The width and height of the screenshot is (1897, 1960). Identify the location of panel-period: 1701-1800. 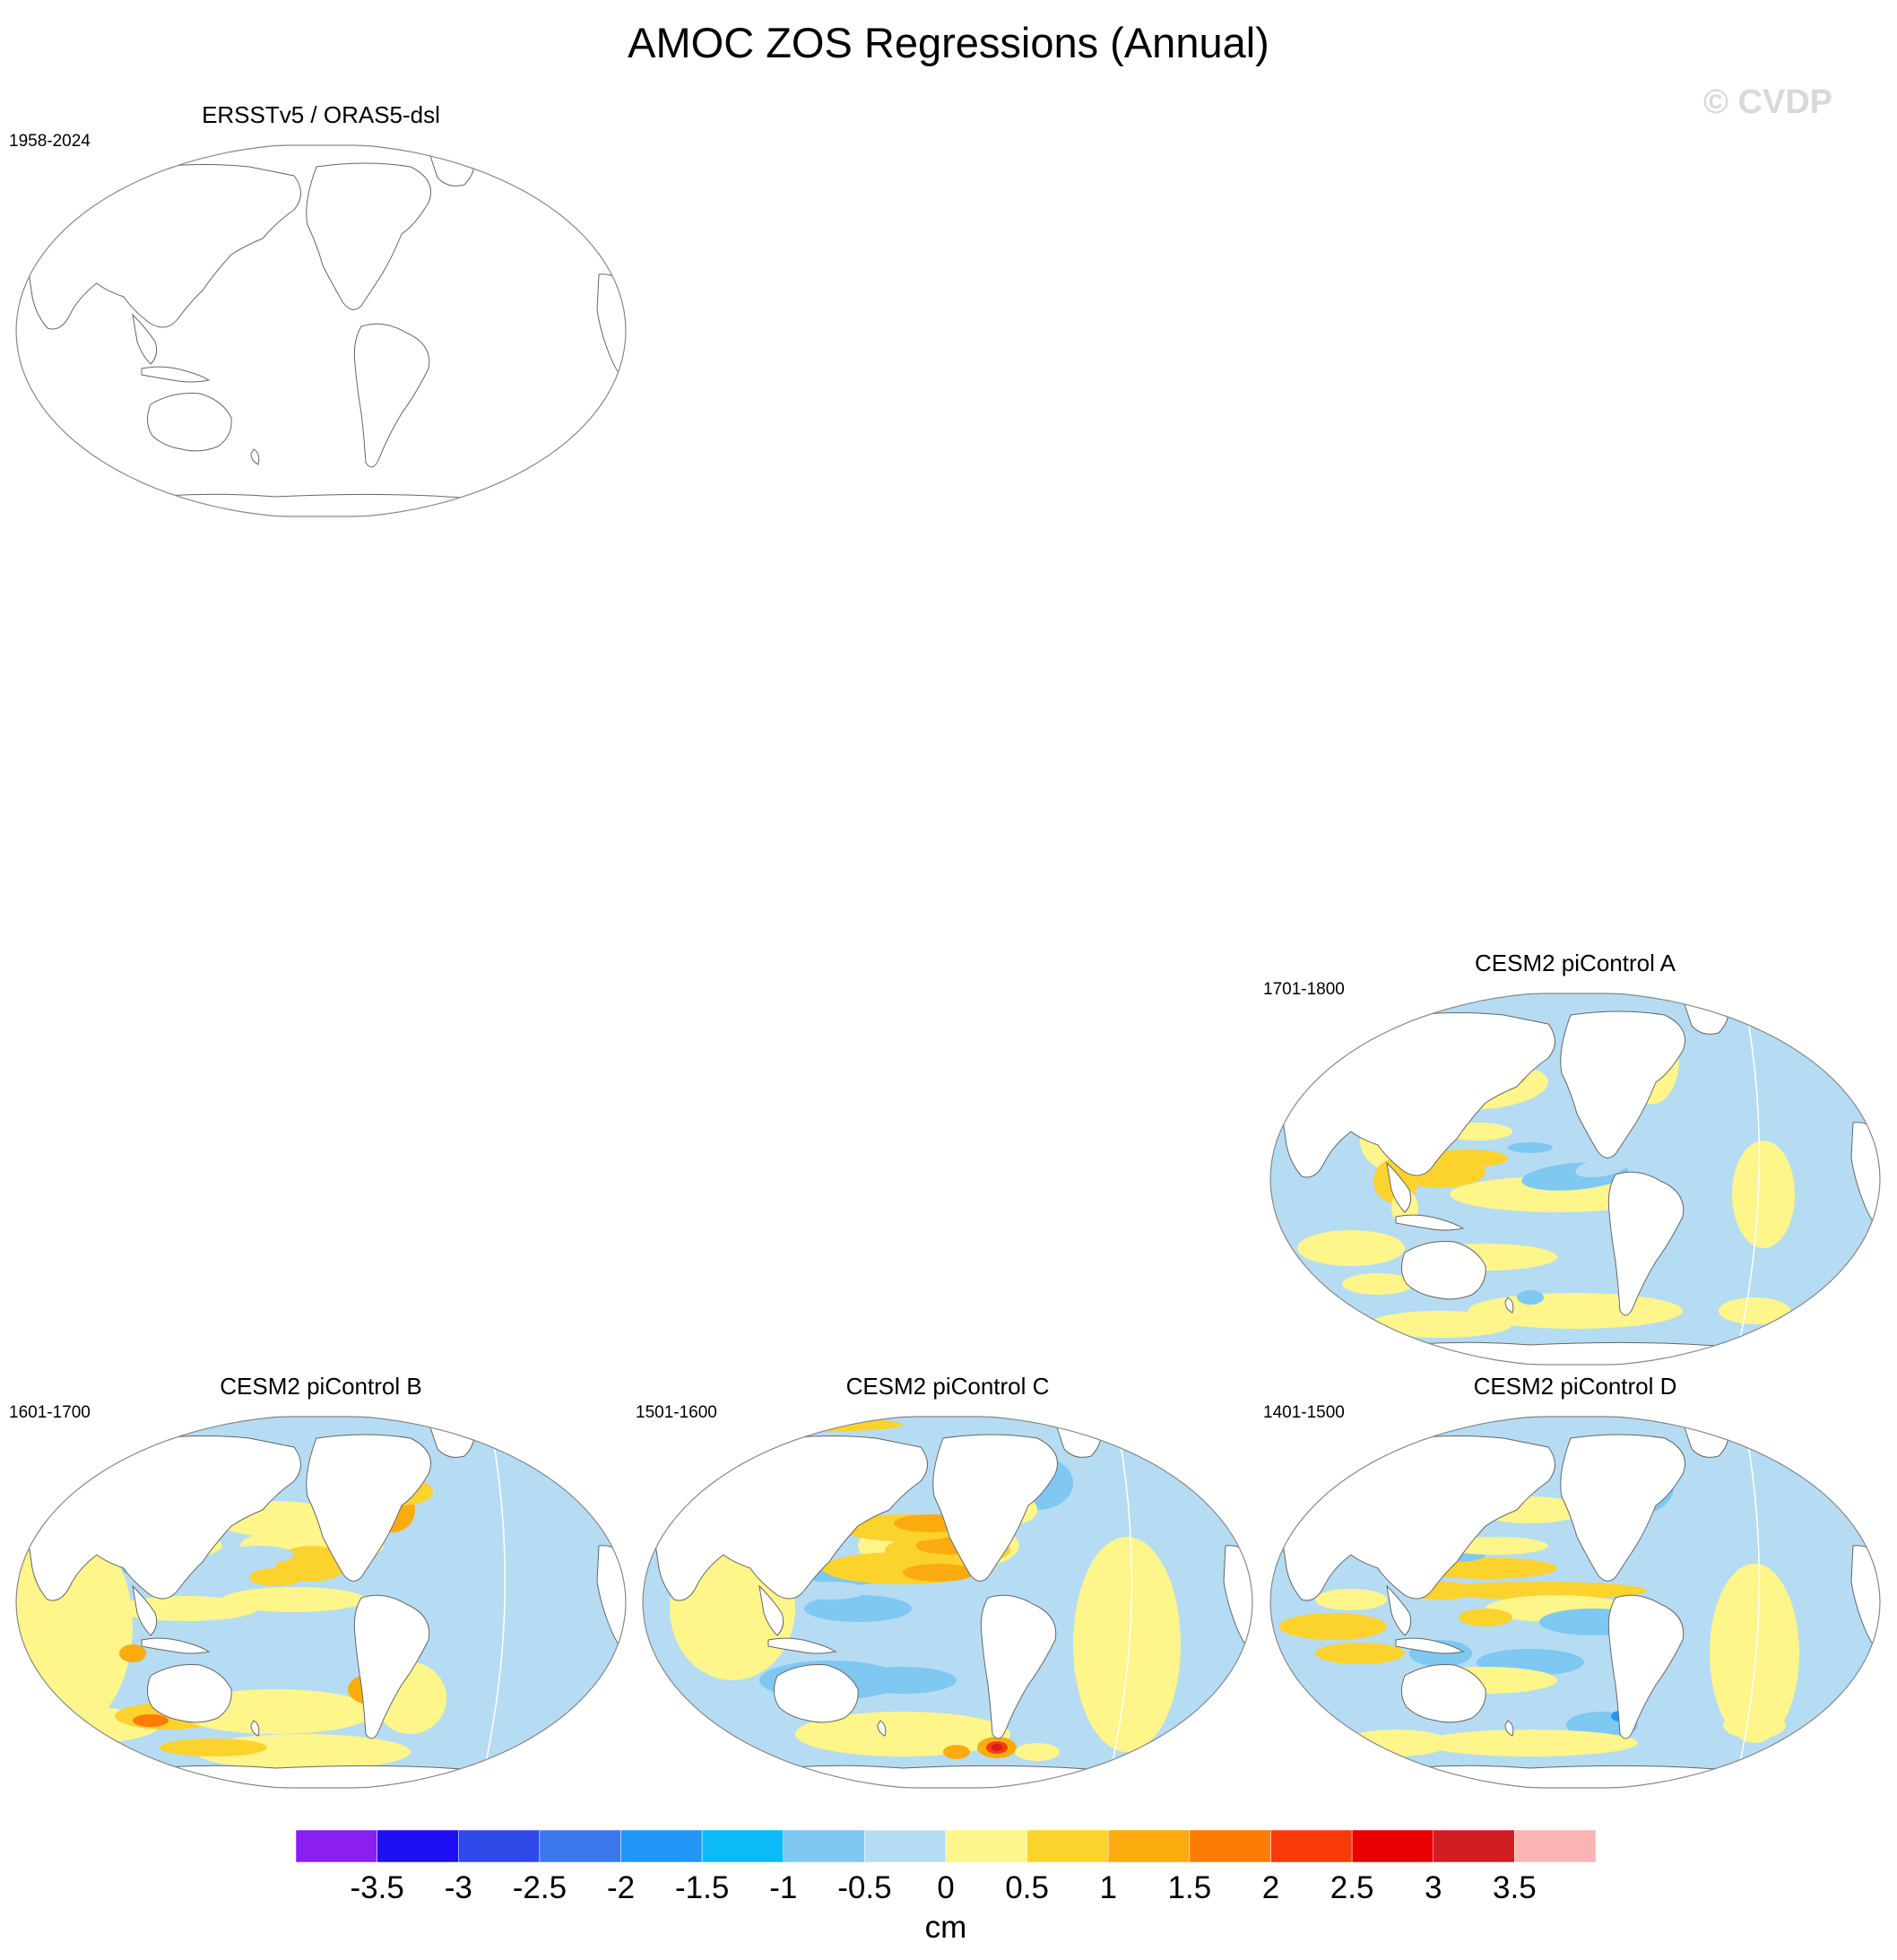
(1304, 989).